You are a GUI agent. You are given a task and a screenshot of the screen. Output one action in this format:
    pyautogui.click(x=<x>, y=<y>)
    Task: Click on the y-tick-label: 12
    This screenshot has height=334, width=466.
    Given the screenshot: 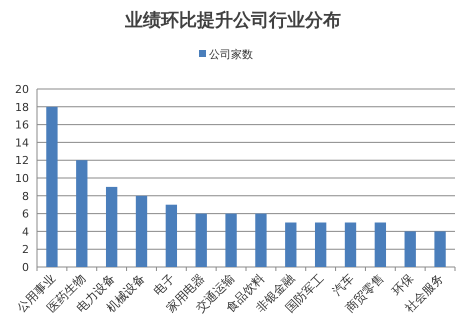 What is the action you would take?
    pyautogui.click(x=22, y=161)
    